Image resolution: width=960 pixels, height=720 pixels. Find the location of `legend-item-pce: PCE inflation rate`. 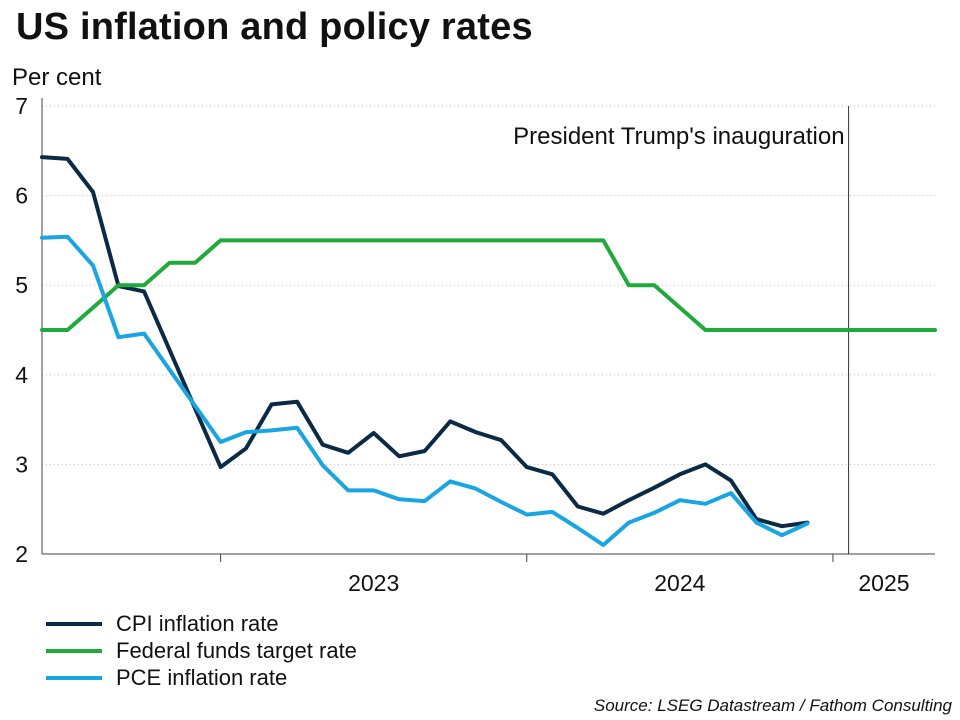

legend-item-pce: PCE inflation rate is located at coordinates (201, 677).